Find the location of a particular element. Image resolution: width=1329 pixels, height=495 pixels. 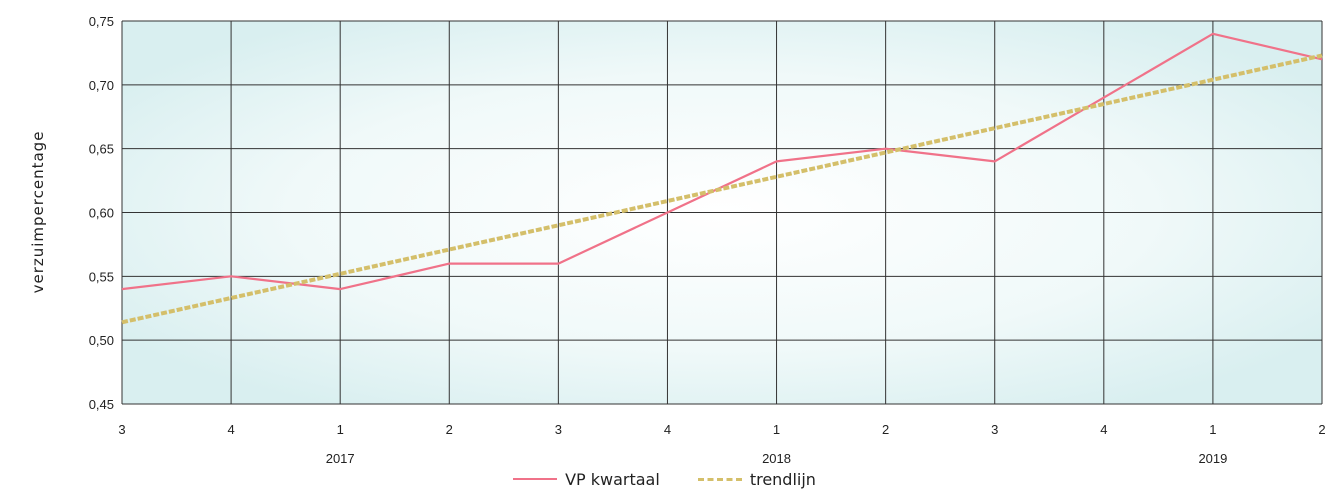

legend: VP kwartaal trendlijn is located at coordinates (664, 479).